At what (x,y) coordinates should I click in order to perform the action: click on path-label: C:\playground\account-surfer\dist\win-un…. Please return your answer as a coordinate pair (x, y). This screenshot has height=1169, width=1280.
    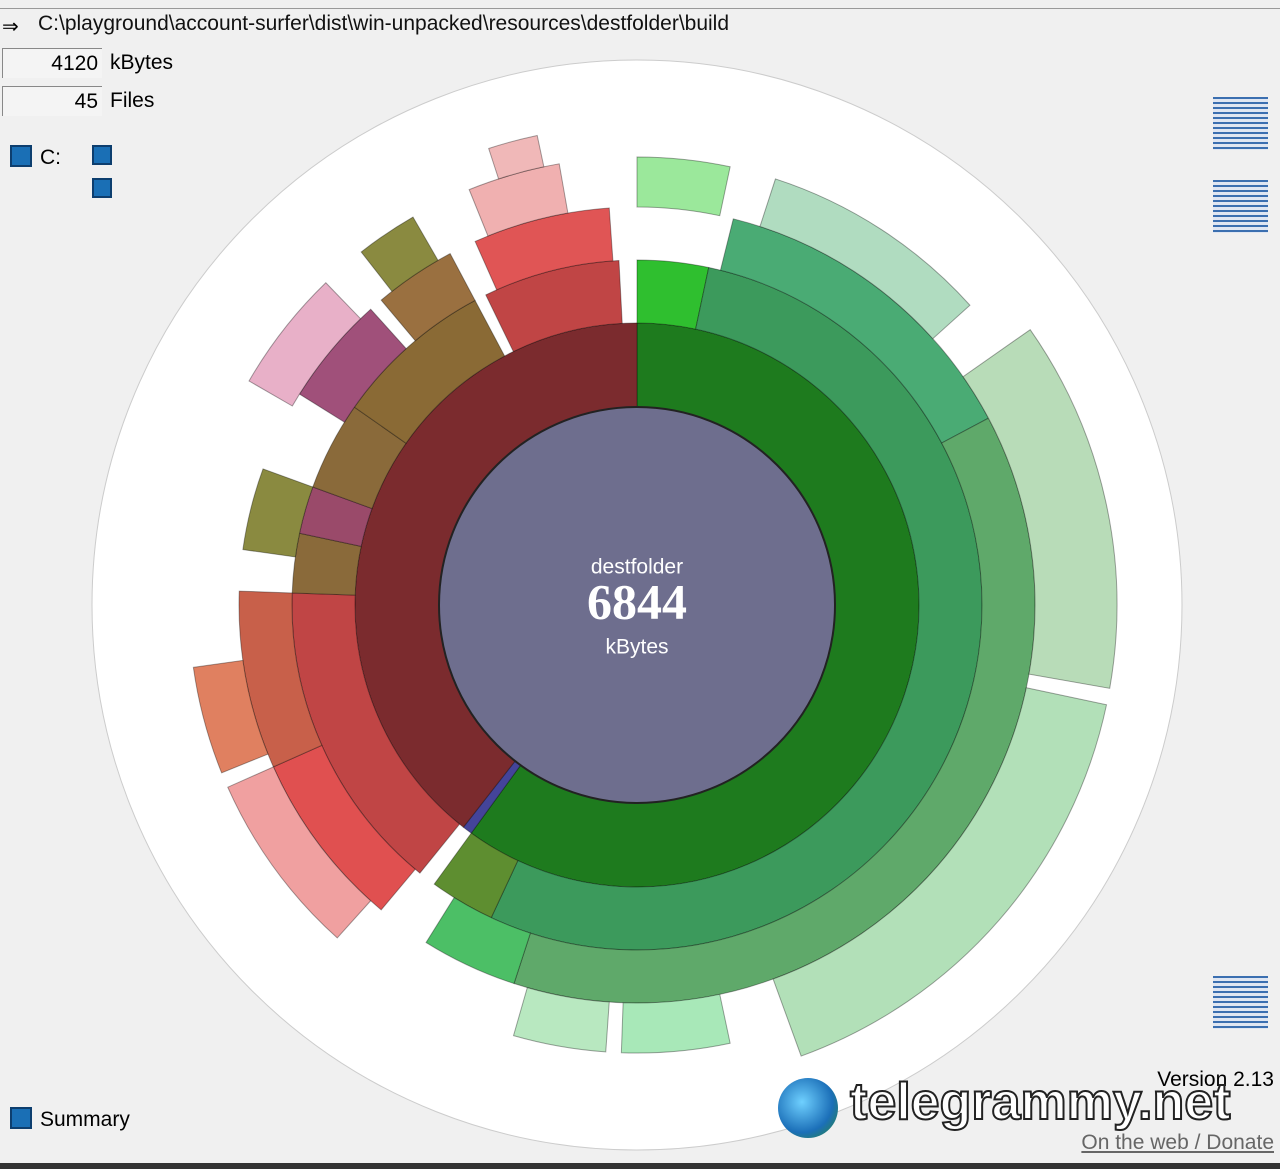
    Looking at the image, I should click on (384, 23).